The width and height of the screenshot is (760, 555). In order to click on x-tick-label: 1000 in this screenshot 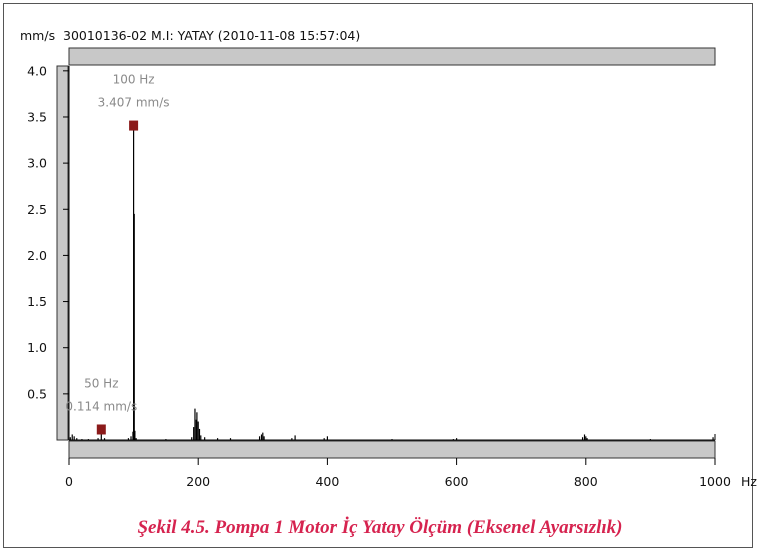, I will do `click(715, 481)`.